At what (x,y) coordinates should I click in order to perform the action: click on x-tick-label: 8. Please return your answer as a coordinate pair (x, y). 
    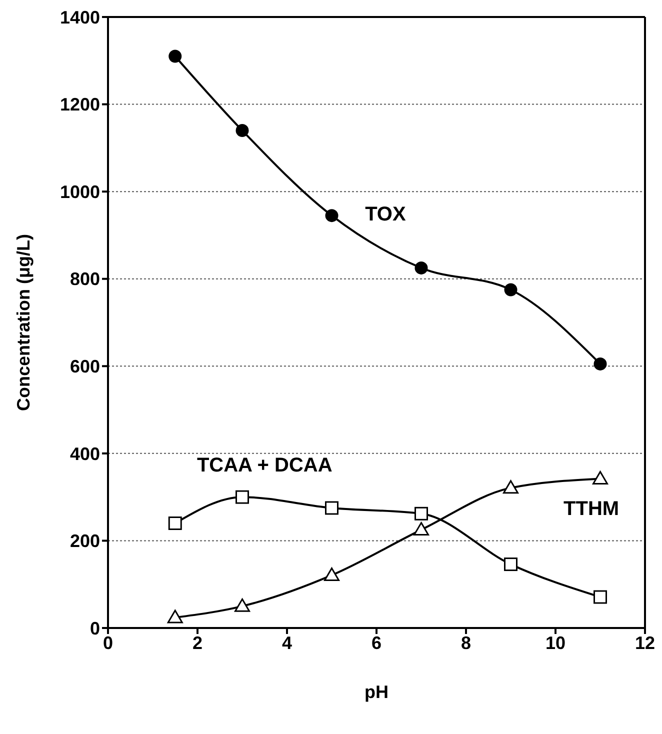
    Looking at the image, I should click on (466, 642).